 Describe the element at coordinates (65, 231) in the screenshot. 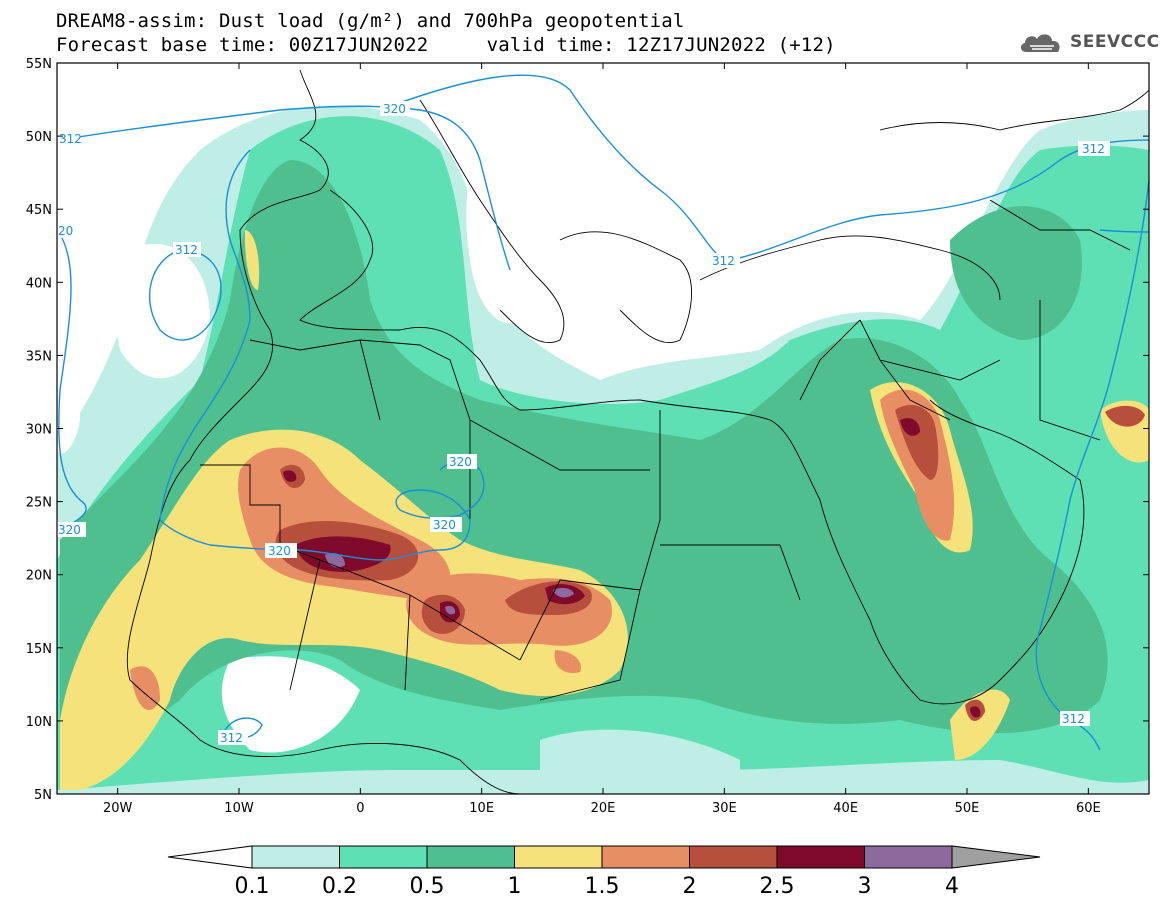

I see `contour-label: 20` at that location.